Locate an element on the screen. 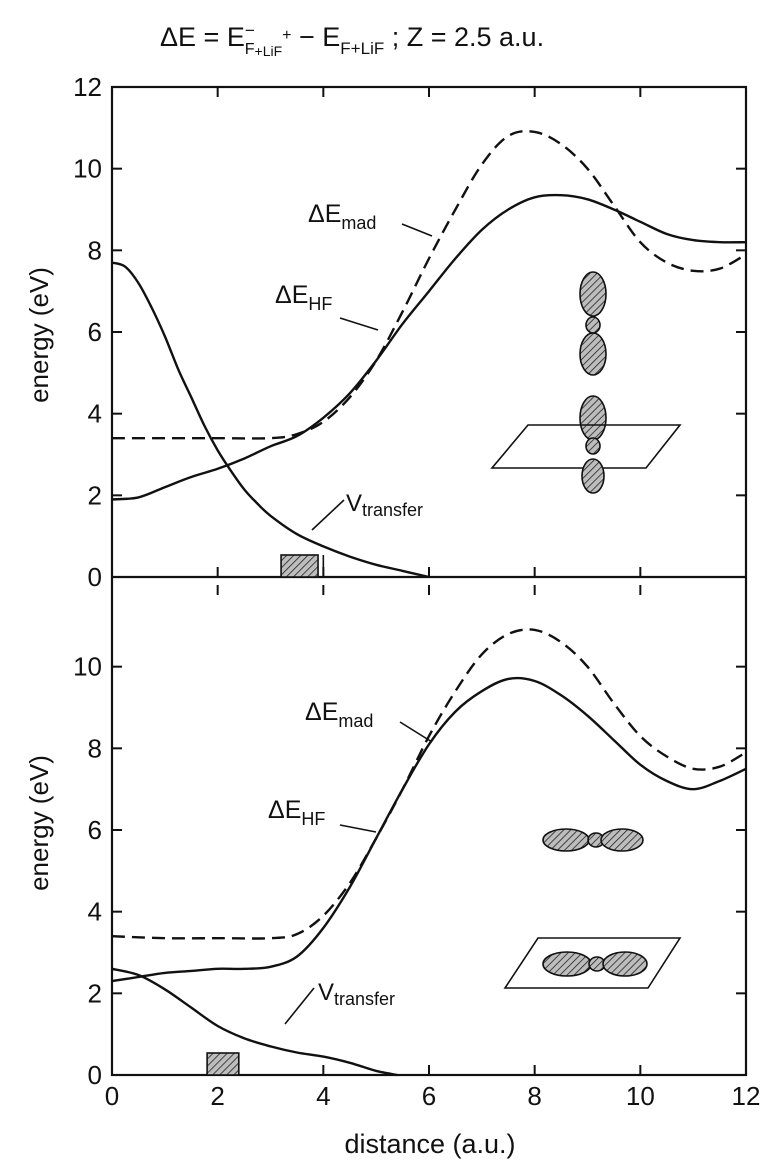 This screenshot has height=1162, width=768. hatched-marker-top is located at coordinates (299, 566).